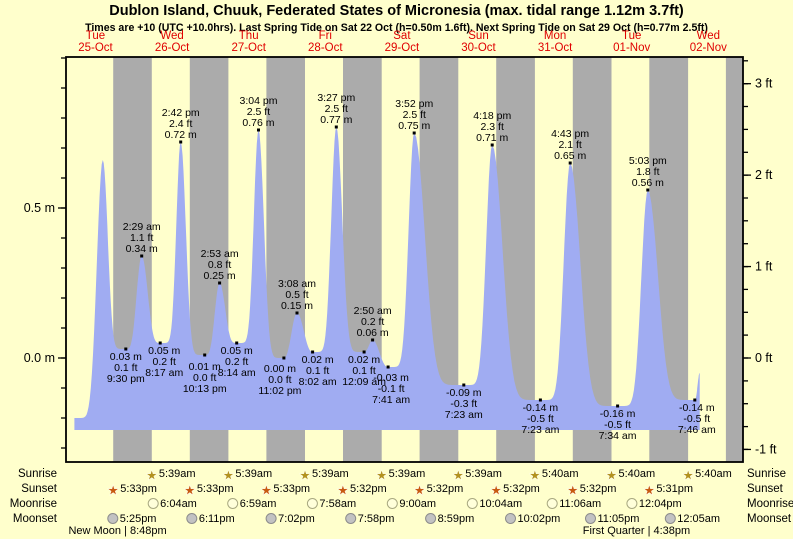  What do you see at coordinates (541, 408) in the screenshot?
I see `tide-annotation-low: -0.14 m` at bounding box center [541, 408].